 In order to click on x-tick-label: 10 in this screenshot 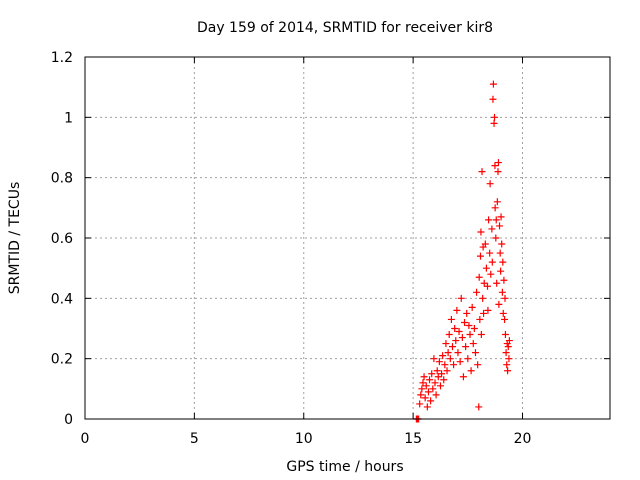, I will do `click(304, 439)`.